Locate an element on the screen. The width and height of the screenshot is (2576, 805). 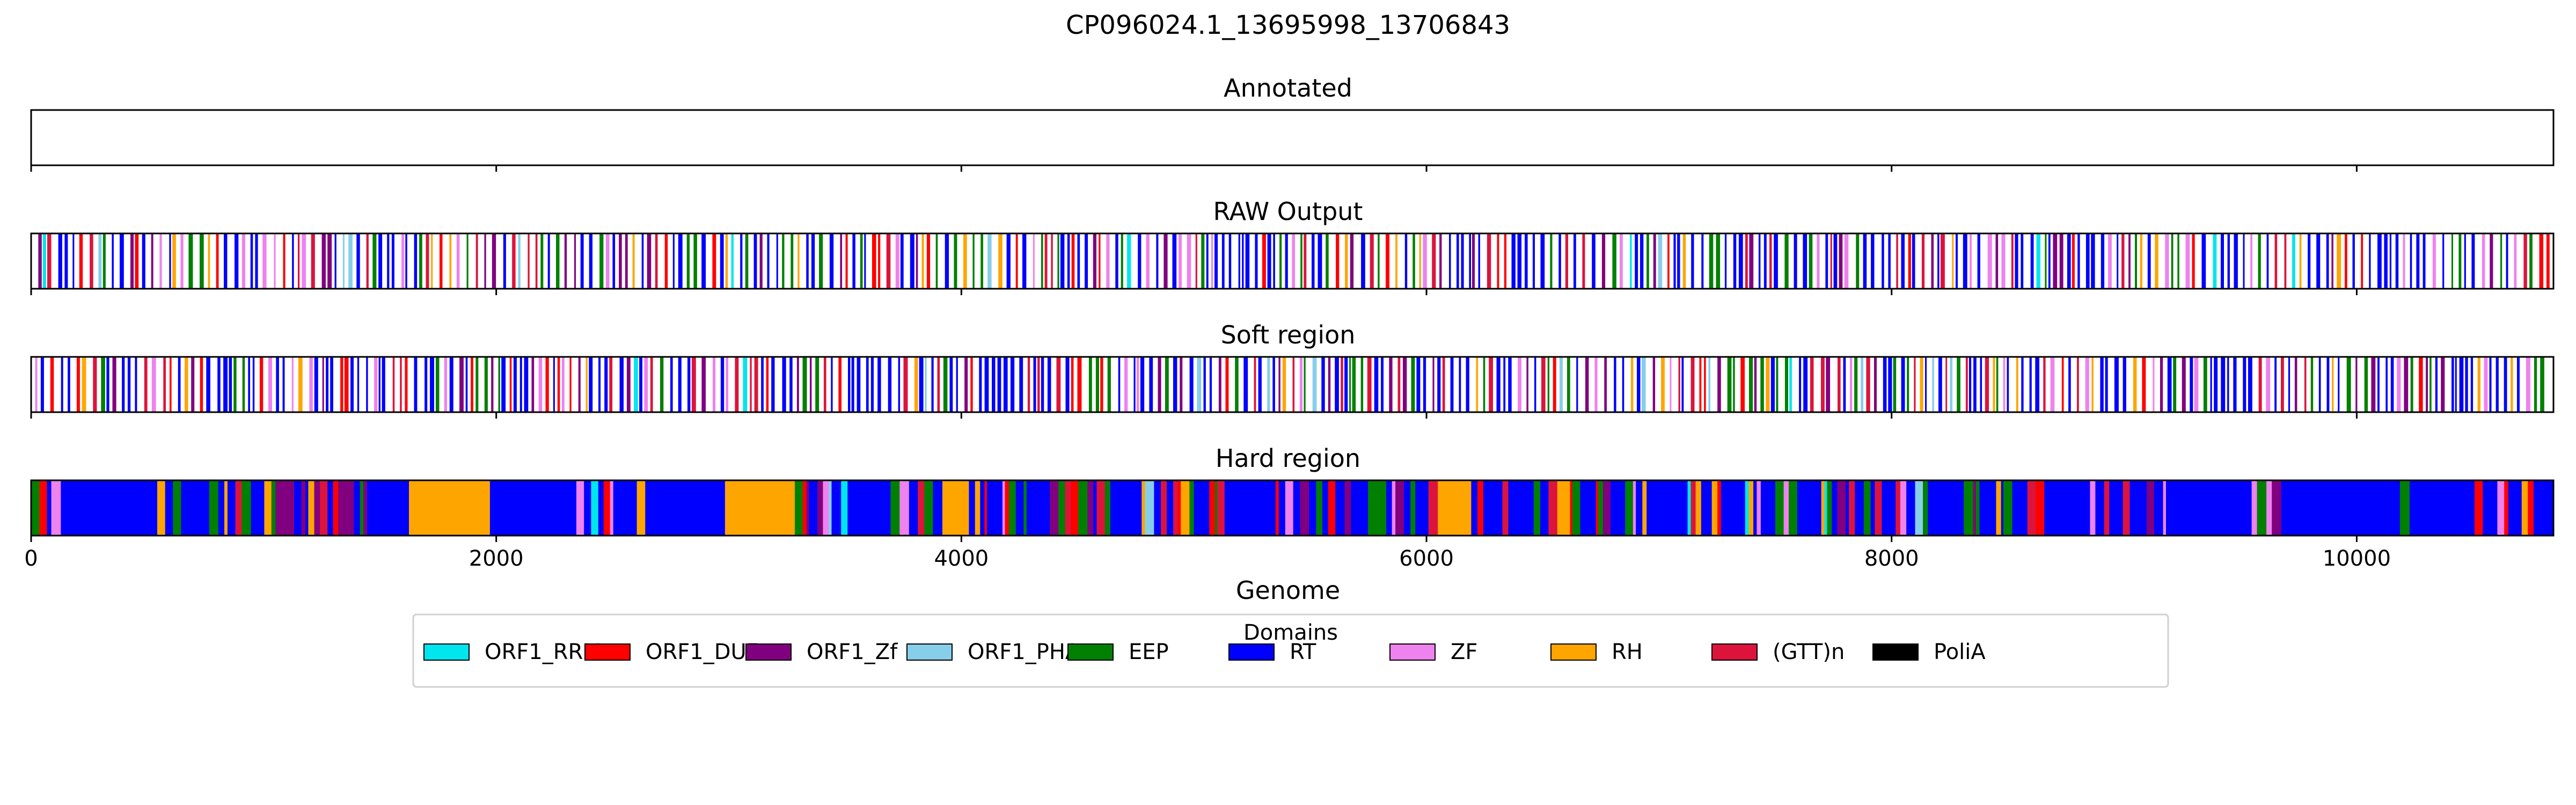
legend-entry: RT is located at coordinates (1272, 652).